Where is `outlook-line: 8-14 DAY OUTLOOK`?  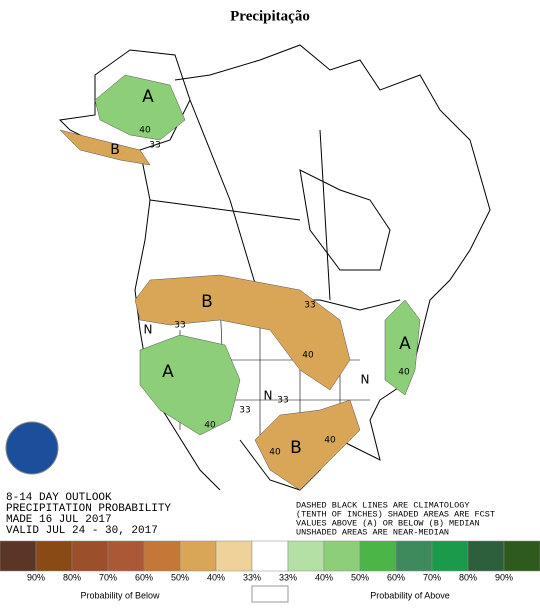 outlook-line: 8-14 DAY OUTLOOK is located at coordinates (59, 498).